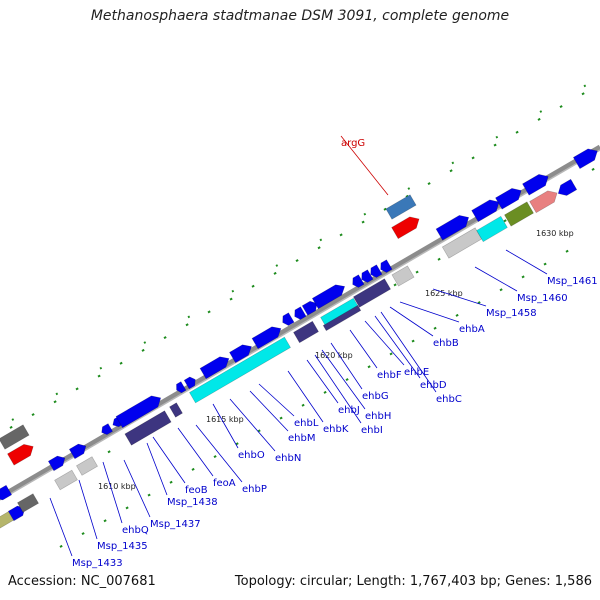 The height and width of the screenshot is (600, 600). What do you see at coordinates (349, 410) in the screenshot?
I see `gene-label: ehbJ` at bounding box center [349, 410].